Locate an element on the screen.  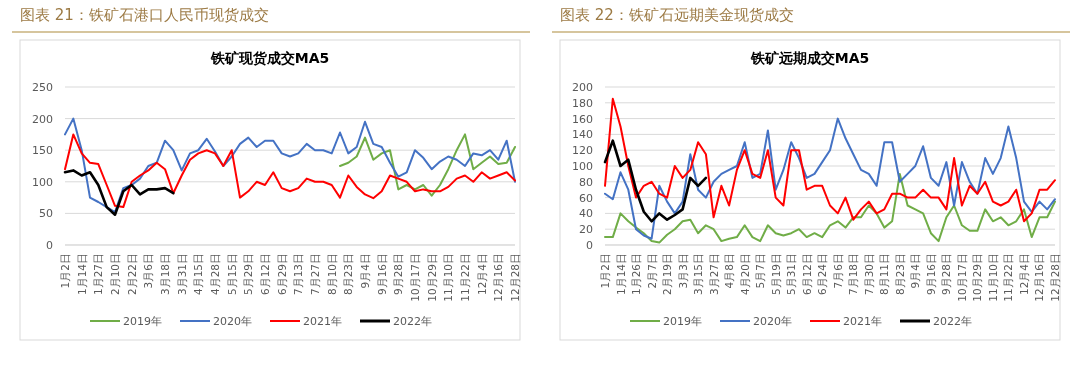
x-tick-label: 7月30日 is located at coordinates (868, 274).